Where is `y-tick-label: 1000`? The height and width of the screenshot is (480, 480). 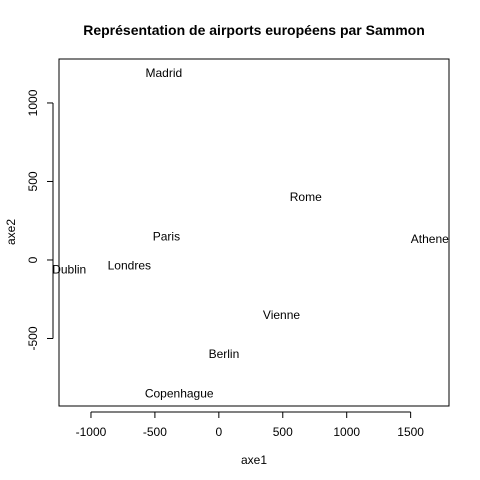
y-tick-label: 1000 is located at coordinates (33, 102).